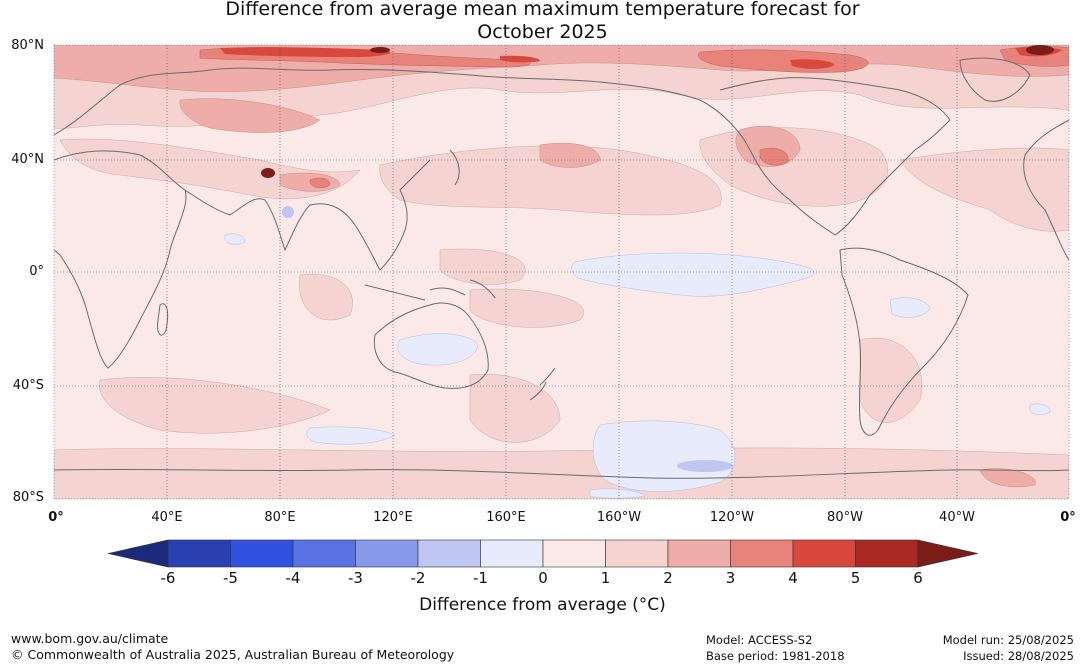  What do you see at coordinates (775, 656) in the screenshot?
I see `footer-base-period: Base period: 1981-2018` at bounding box center [775, 656].